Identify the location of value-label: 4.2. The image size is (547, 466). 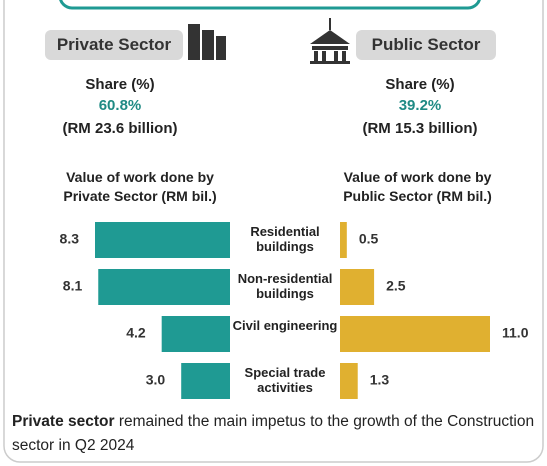
(136, 333).